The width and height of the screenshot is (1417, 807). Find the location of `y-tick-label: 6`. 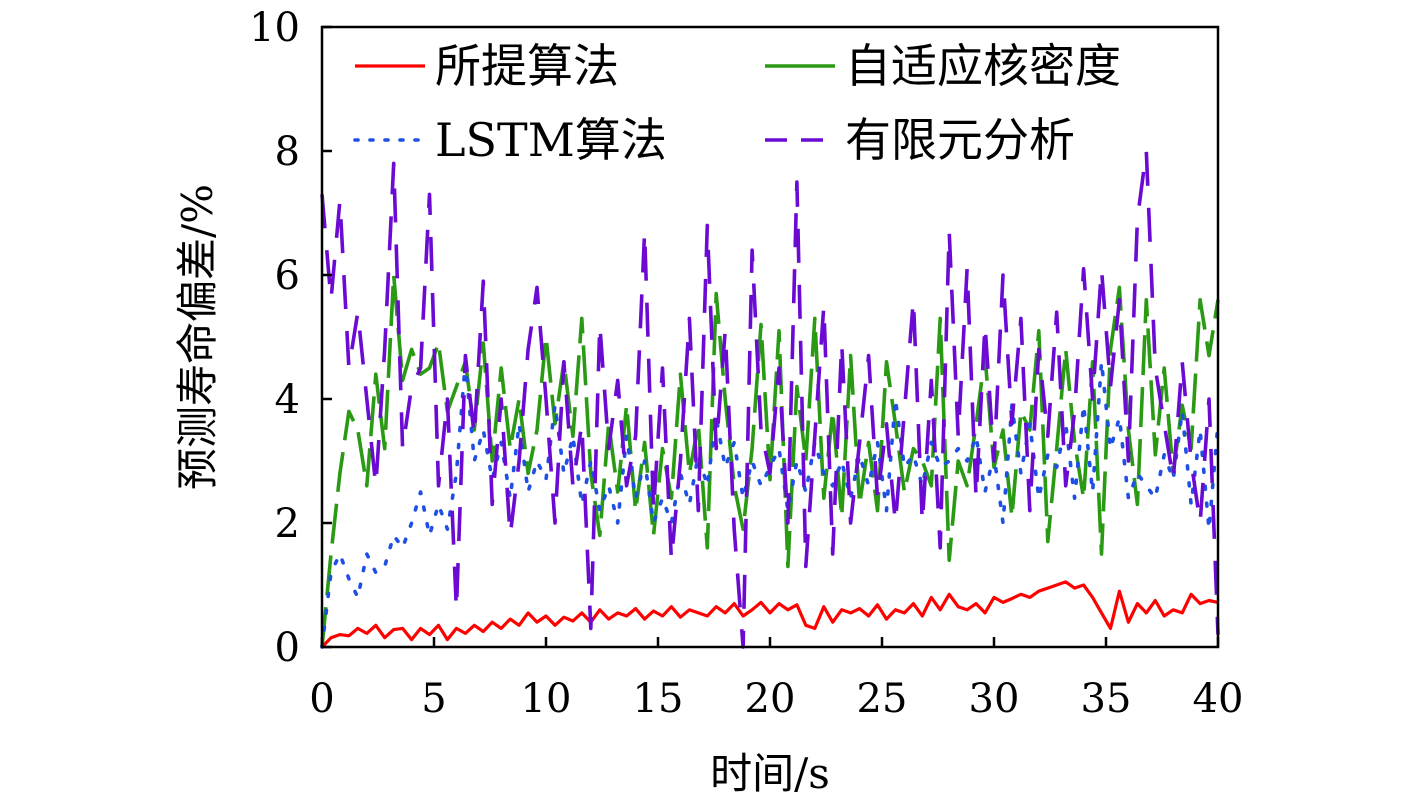

y-tick-label: 6 is located at coordinates (287, 276).